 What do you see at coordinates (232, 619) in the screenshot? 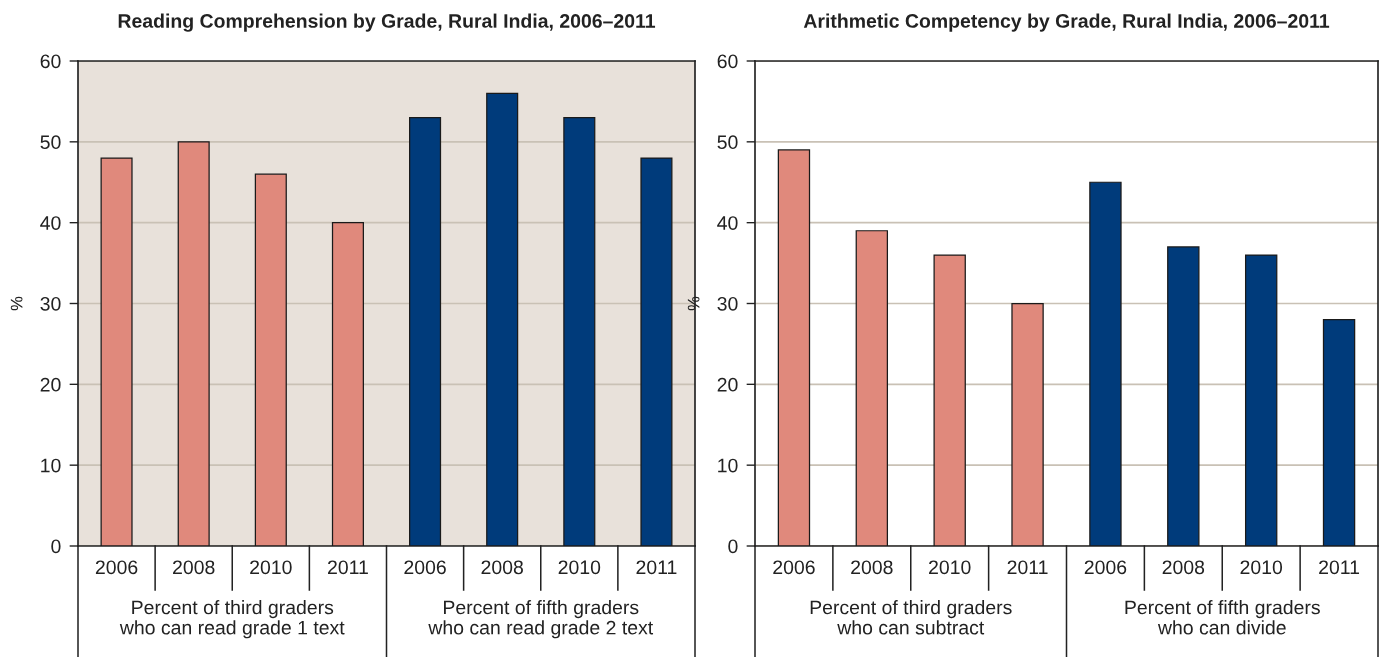
I see `text: Percent of third graders who can read grade 1 text` at bounding box center [232, 619].